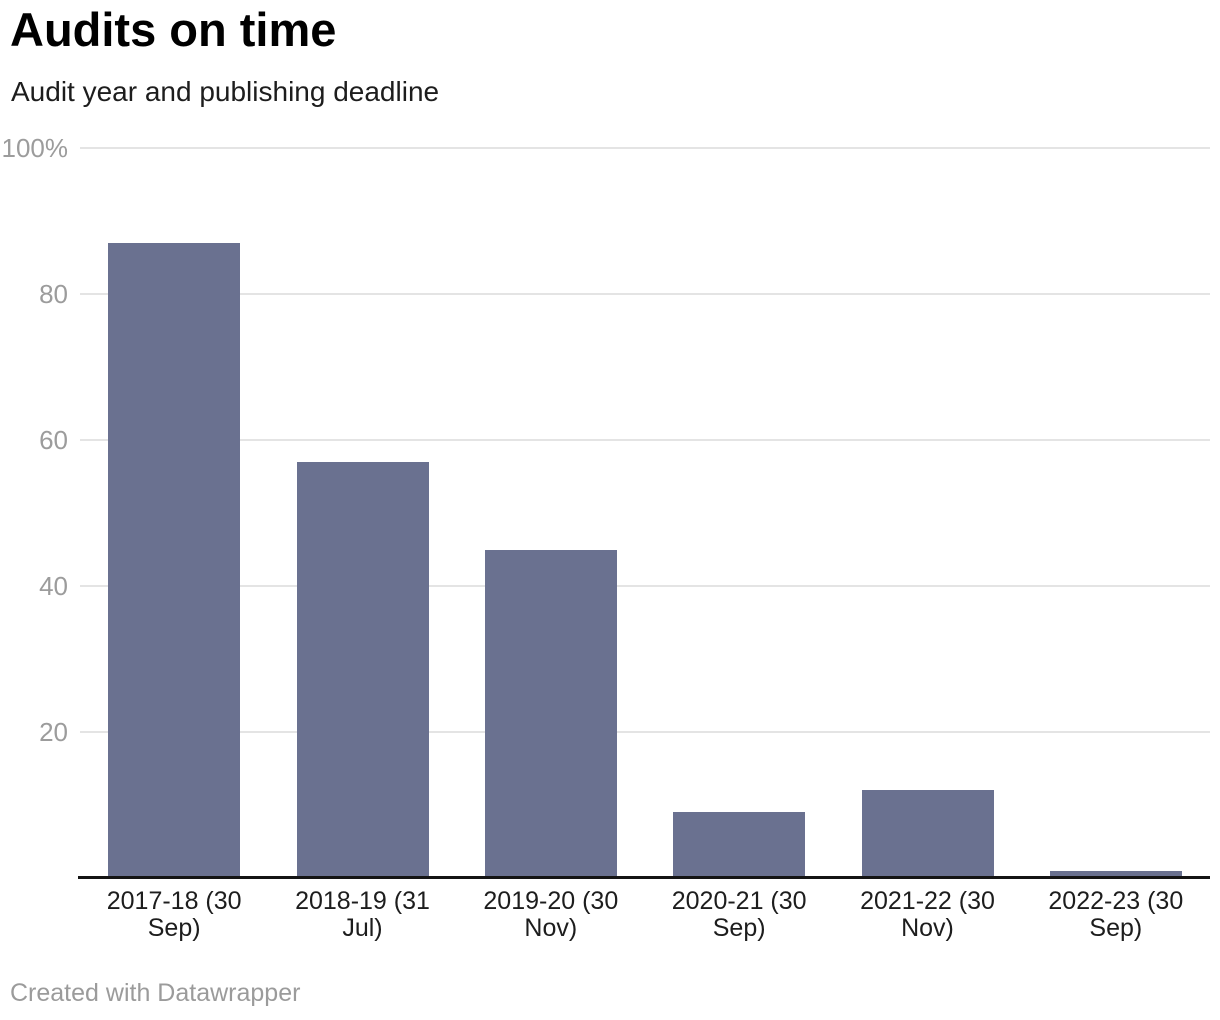 The height and width of the screenshot is (1020, 1220). I want to click on y-axis-tick-label: 40, so click(53, 586).